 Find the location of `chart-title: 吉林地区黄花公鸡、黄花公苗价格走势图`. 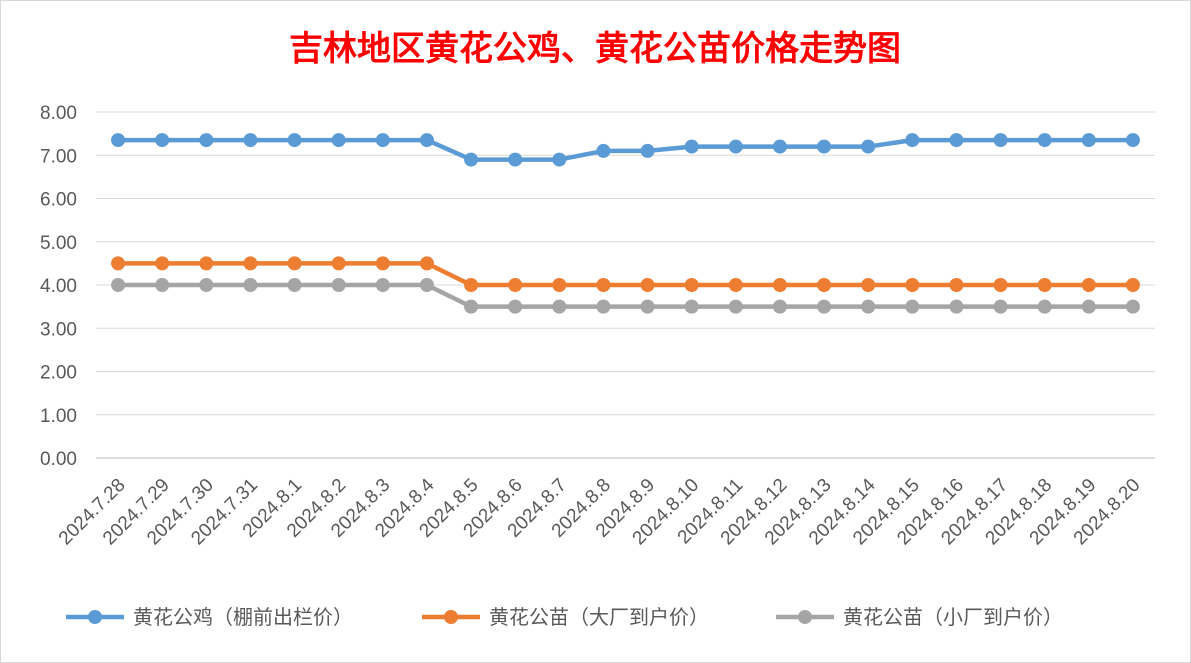

chart-title: 吉林地区黄花公鸡、黄花公苗价格走势图 is located at coordinates (595, 49).